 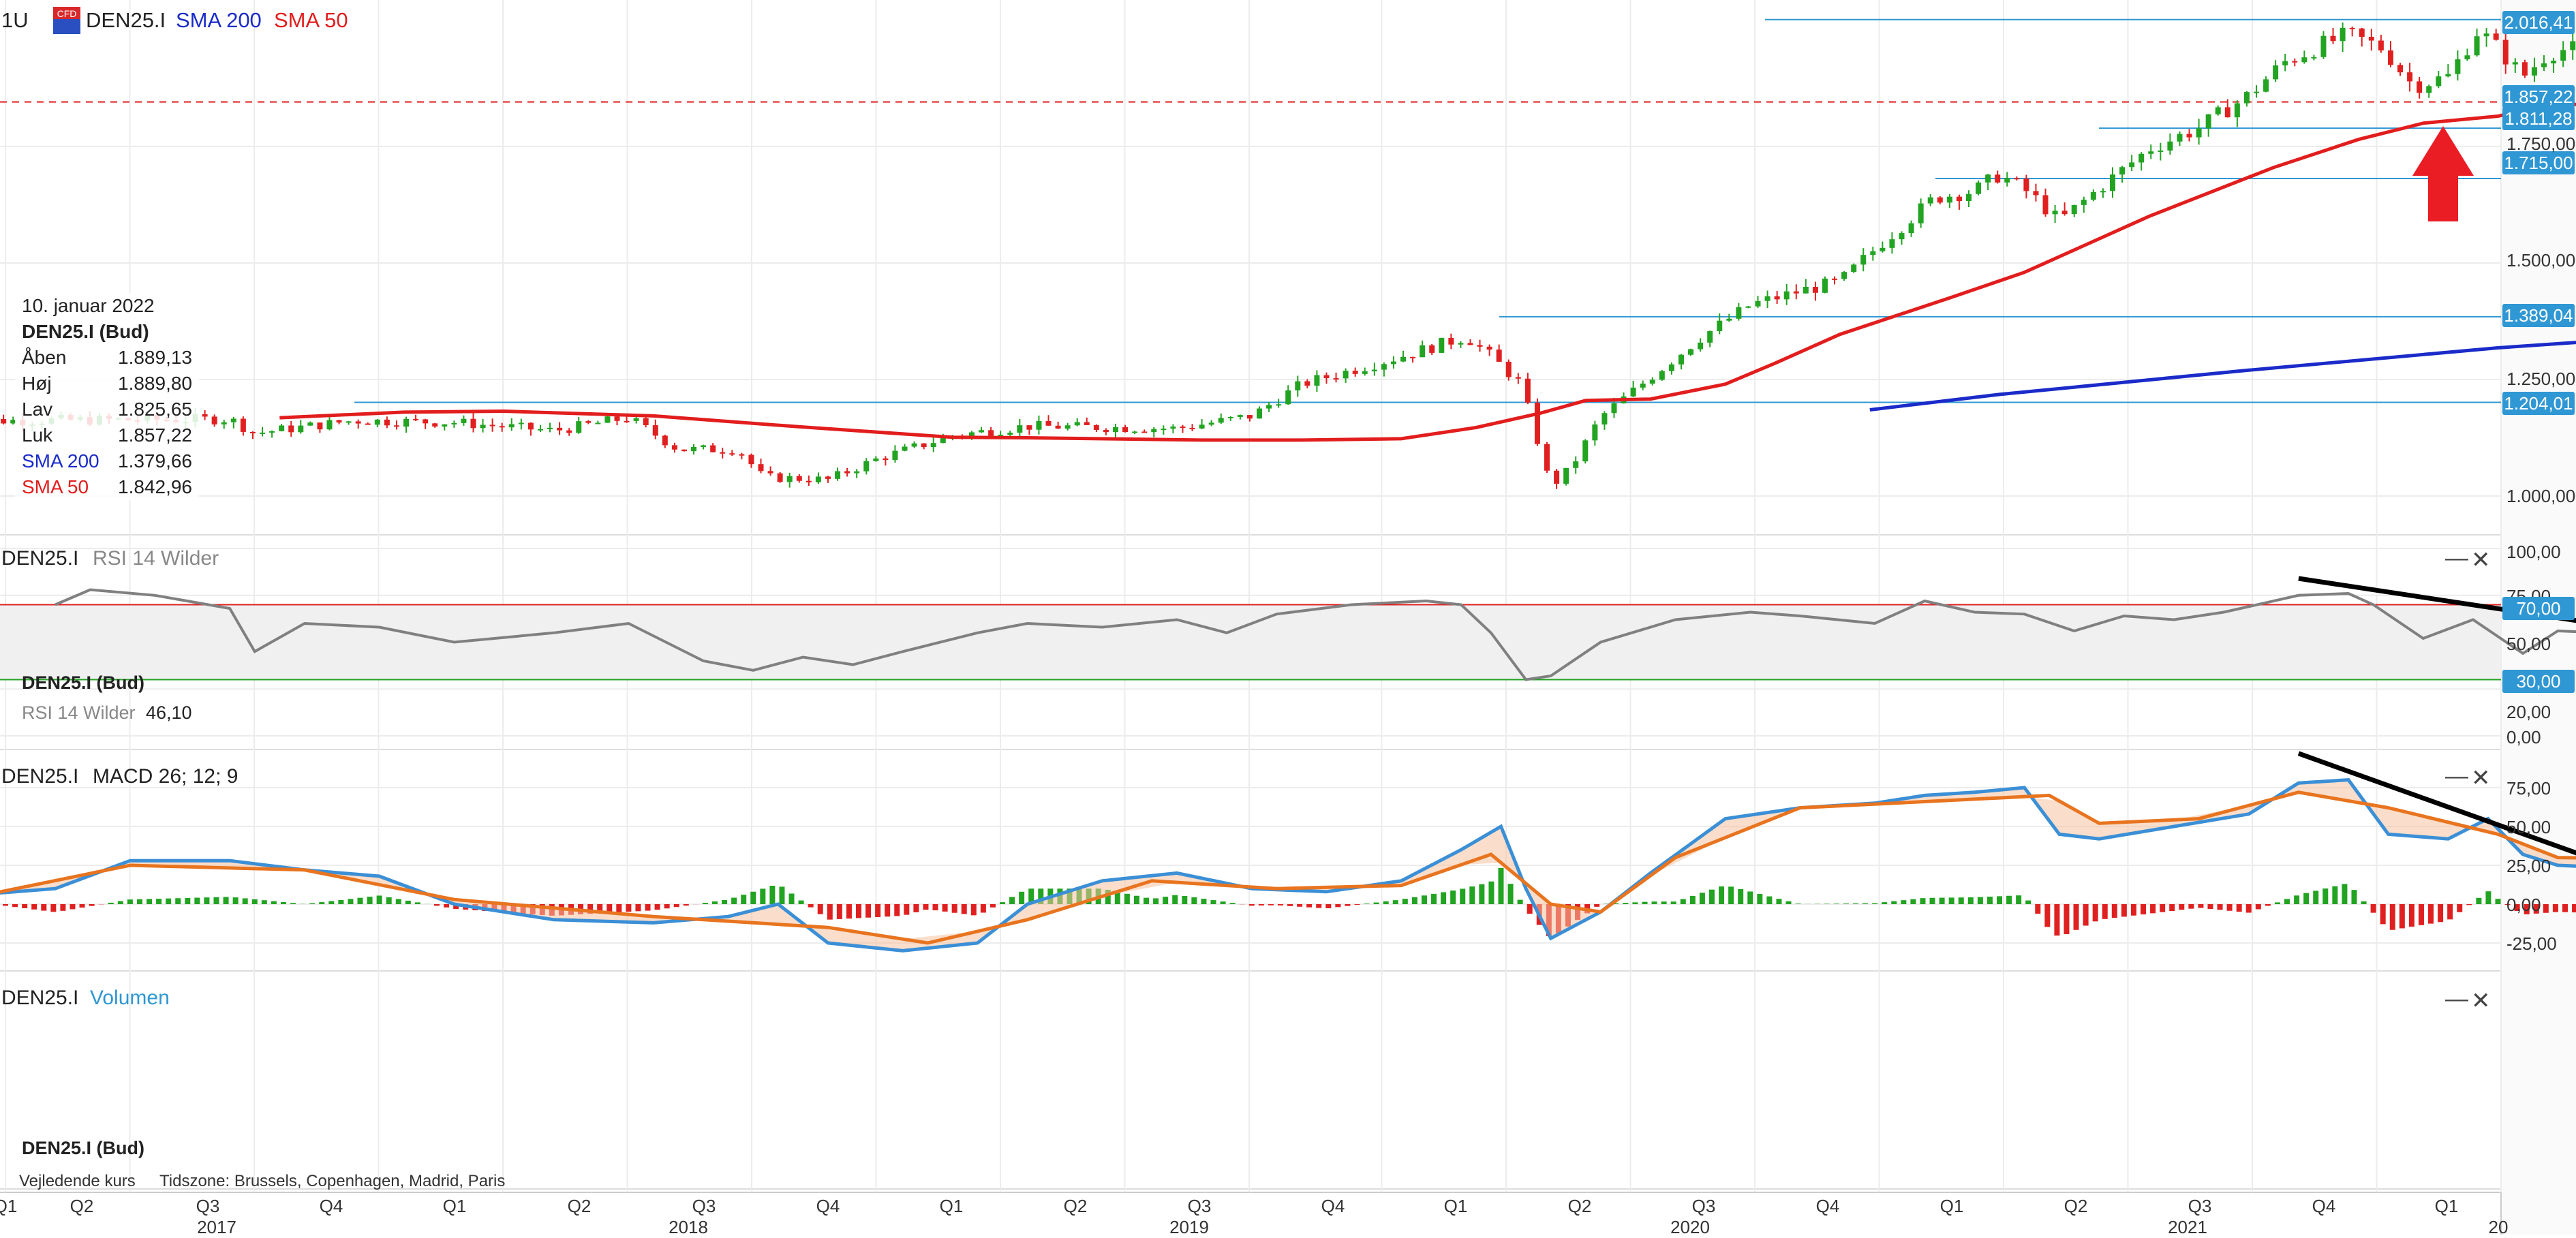 I want to click on sma200-legend: SMA 200, so click(x=219, y=21).